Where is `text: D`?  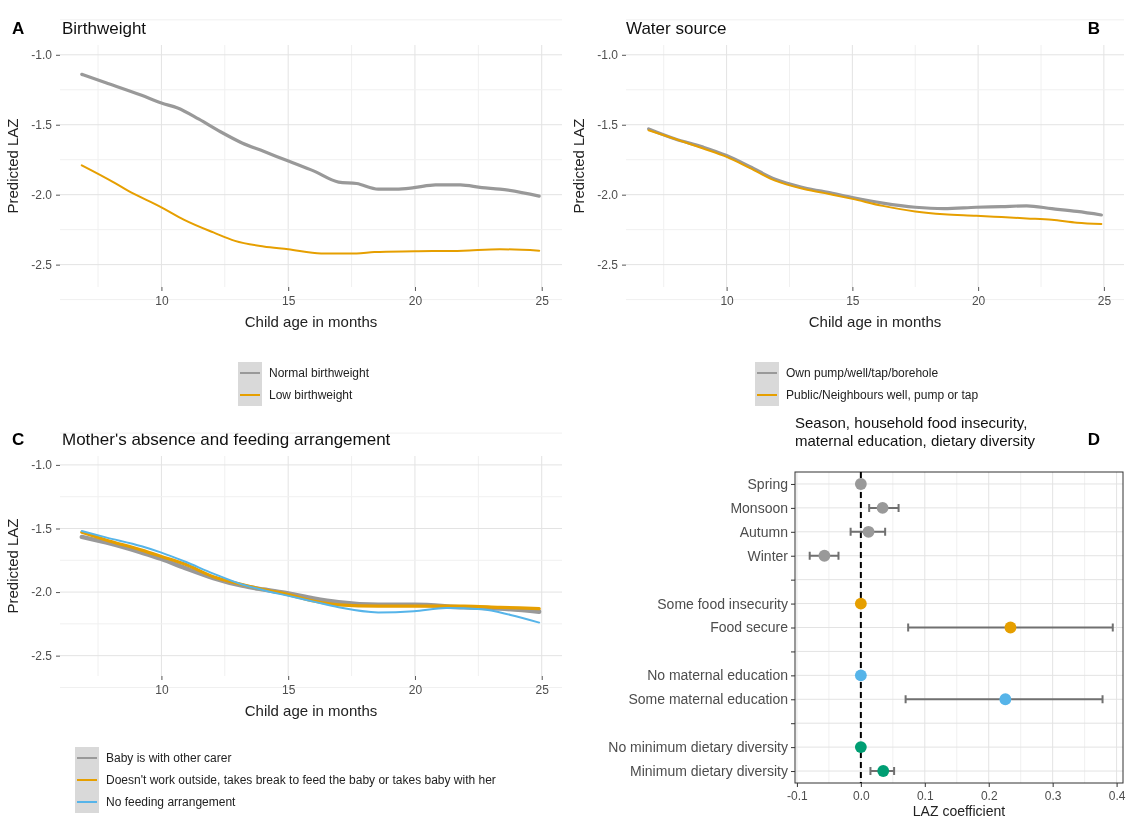
text: D is located at coordinates (1093, 439).